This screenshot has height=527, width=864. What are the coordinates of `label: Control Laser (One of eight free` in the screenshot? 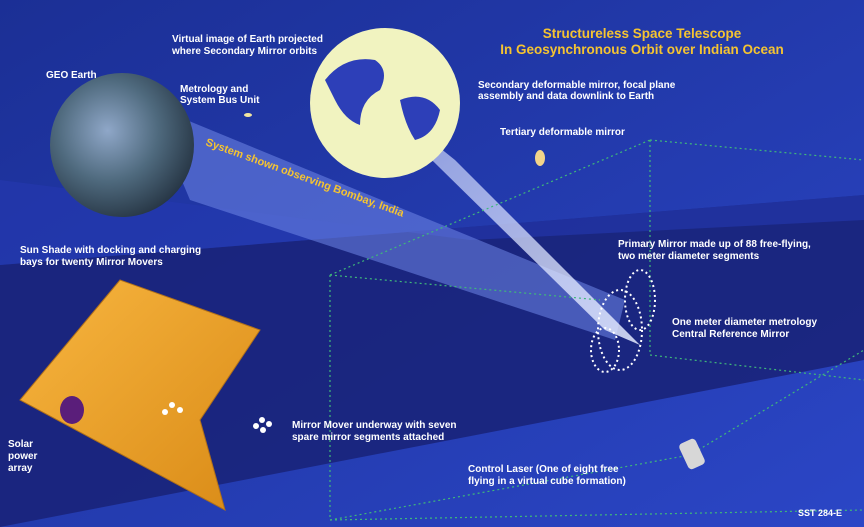 It's located at (543, 469).